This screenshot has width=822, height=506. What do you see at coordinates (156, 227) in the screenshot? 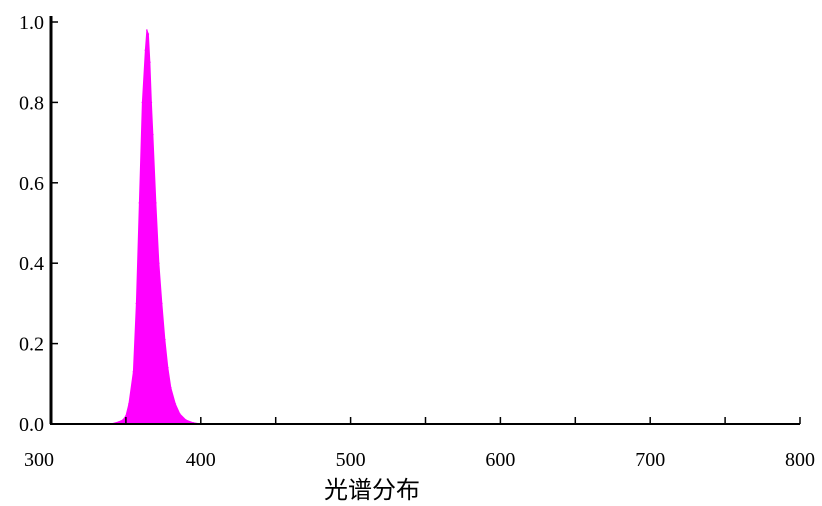
I see `spectrum-area` at bounding box center [156, 227].